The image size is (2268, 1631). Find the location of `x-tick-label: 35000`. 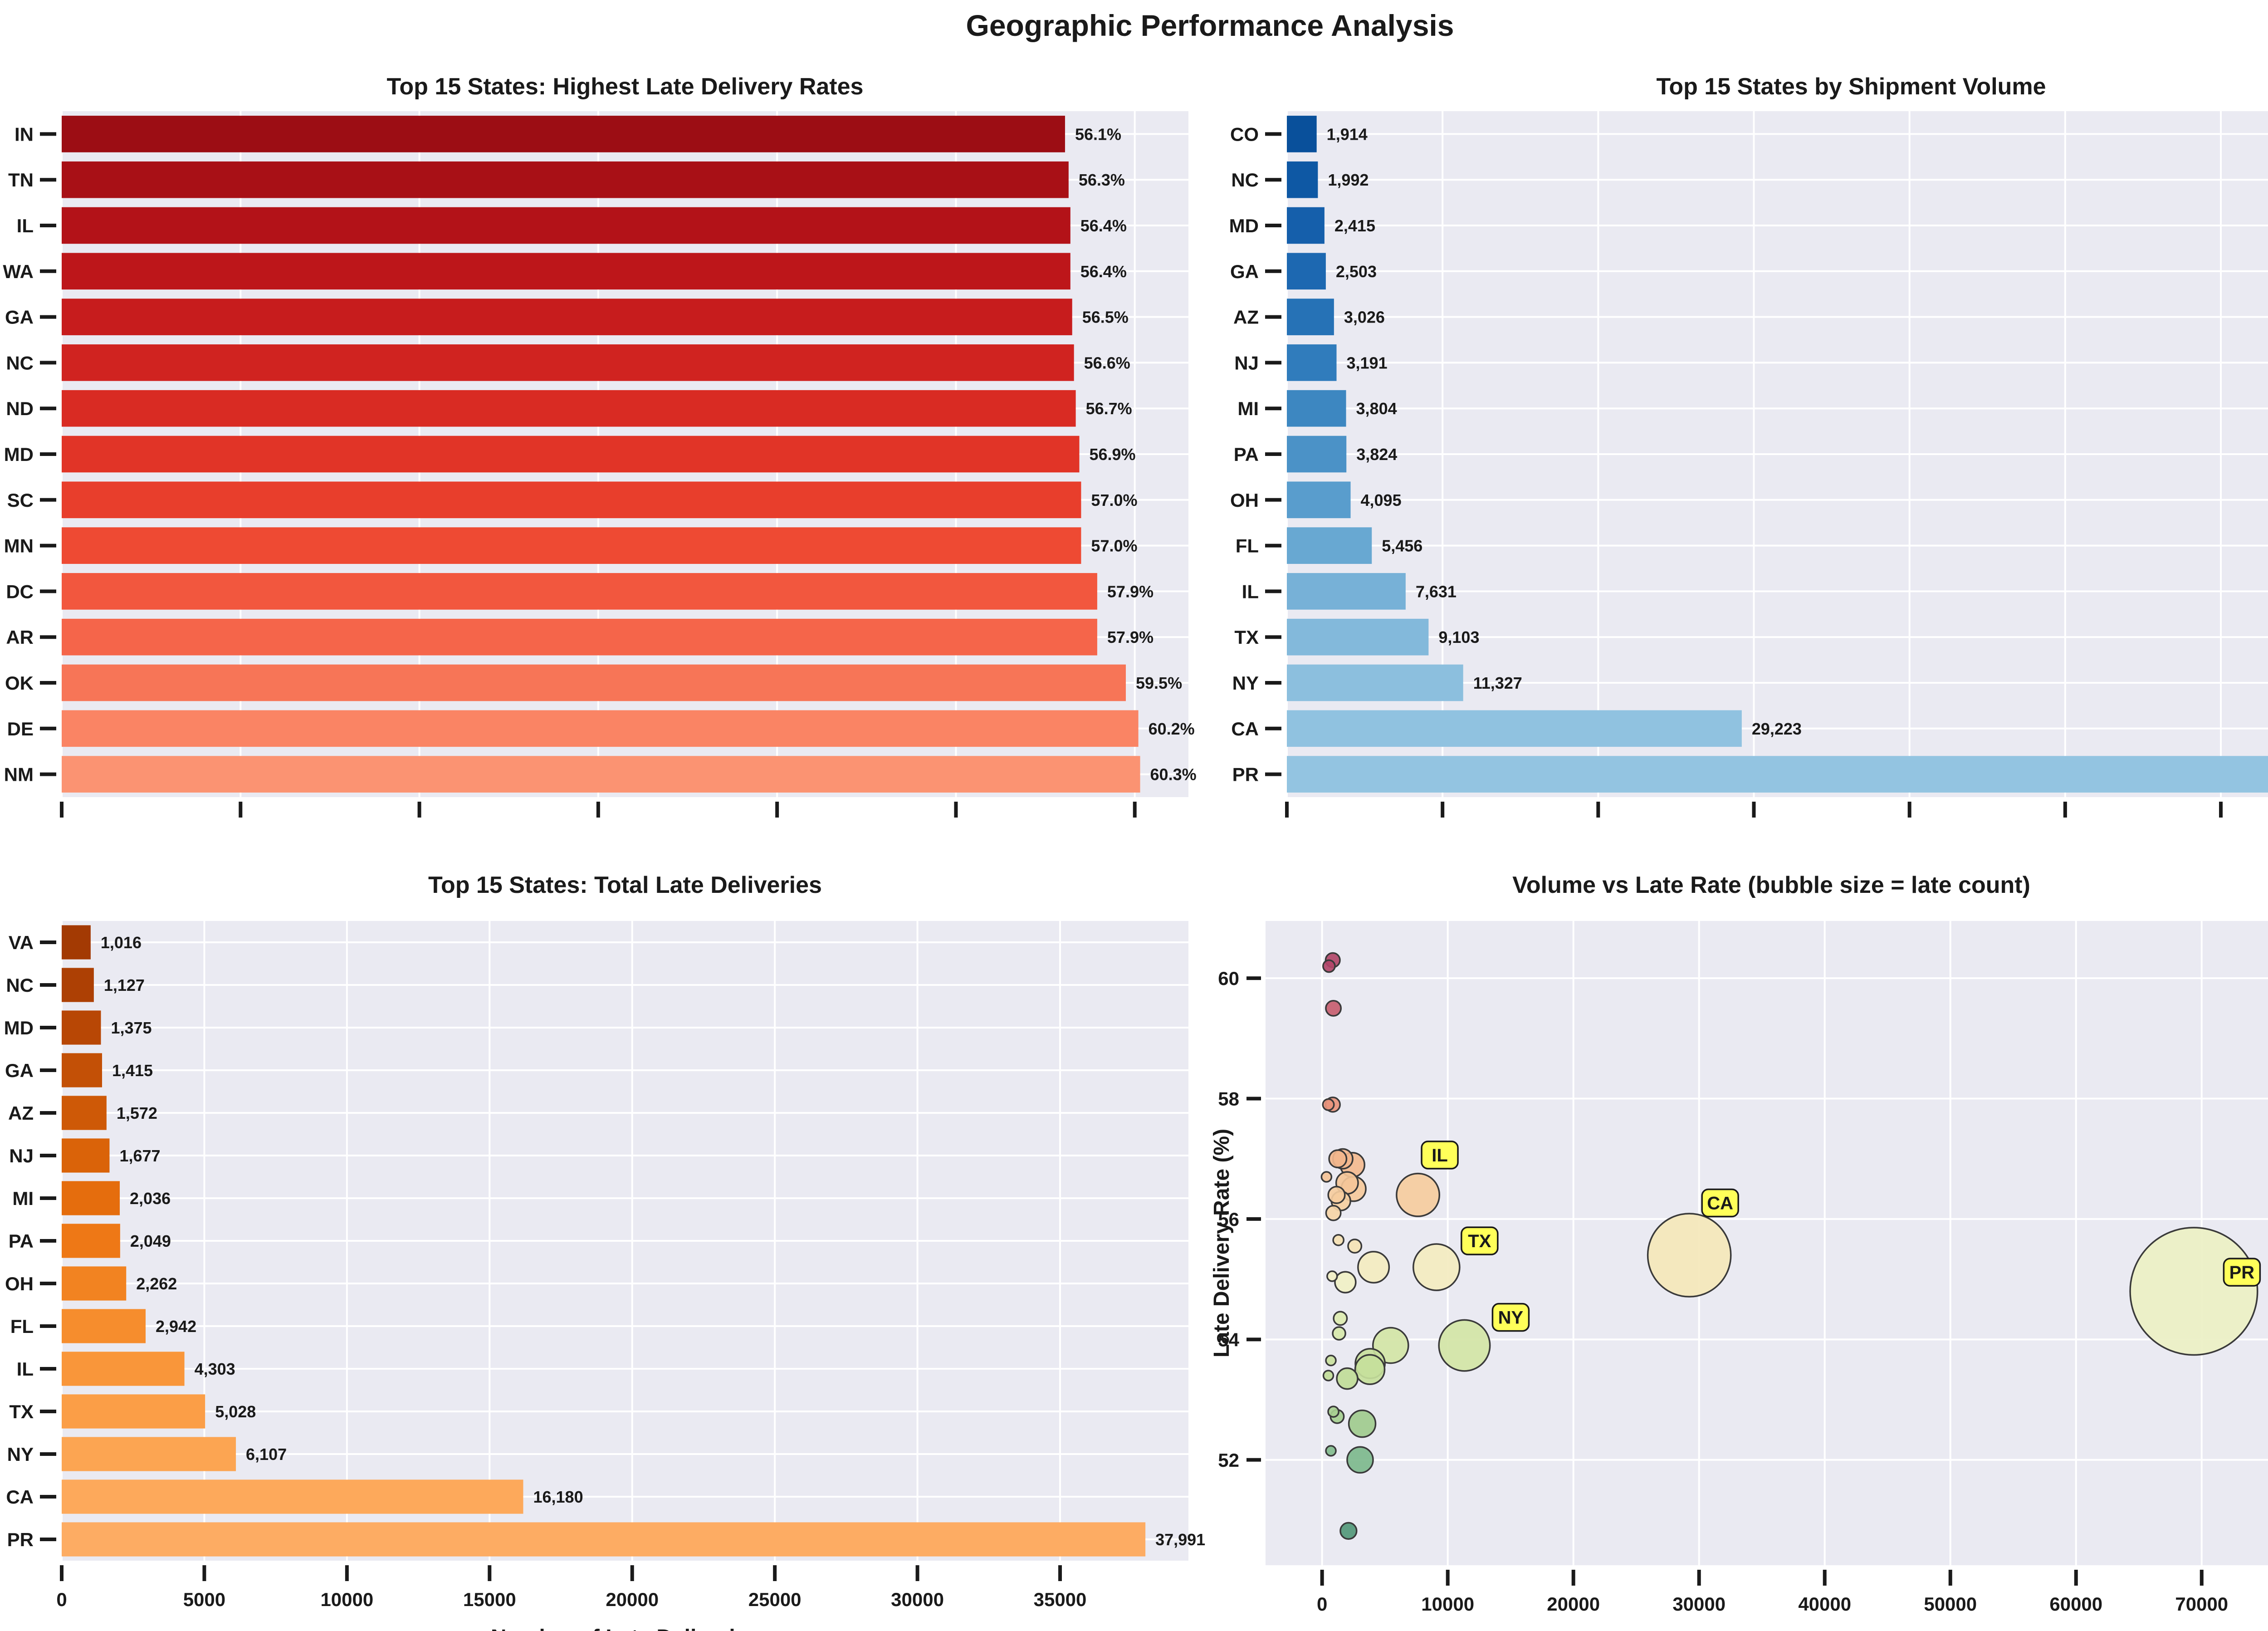

x-tick-label: 35000 is located at coordinates (1060, 1599).